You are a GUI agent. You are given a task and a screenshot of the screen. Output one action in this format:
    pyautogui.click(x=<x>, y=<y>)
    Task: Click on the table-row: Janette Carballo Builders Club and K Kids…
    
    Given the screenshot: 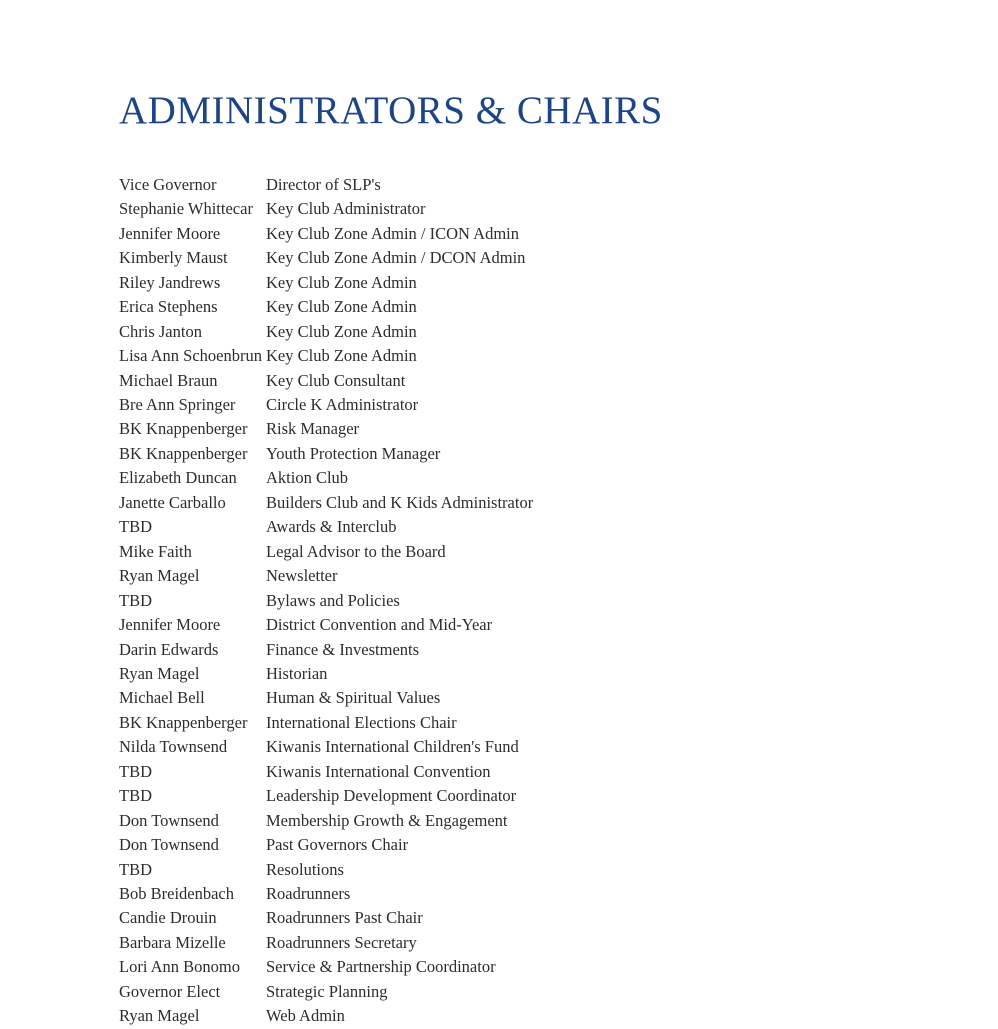 What is the action you would take?
    pyautogui.click(x=538, y=503)
    